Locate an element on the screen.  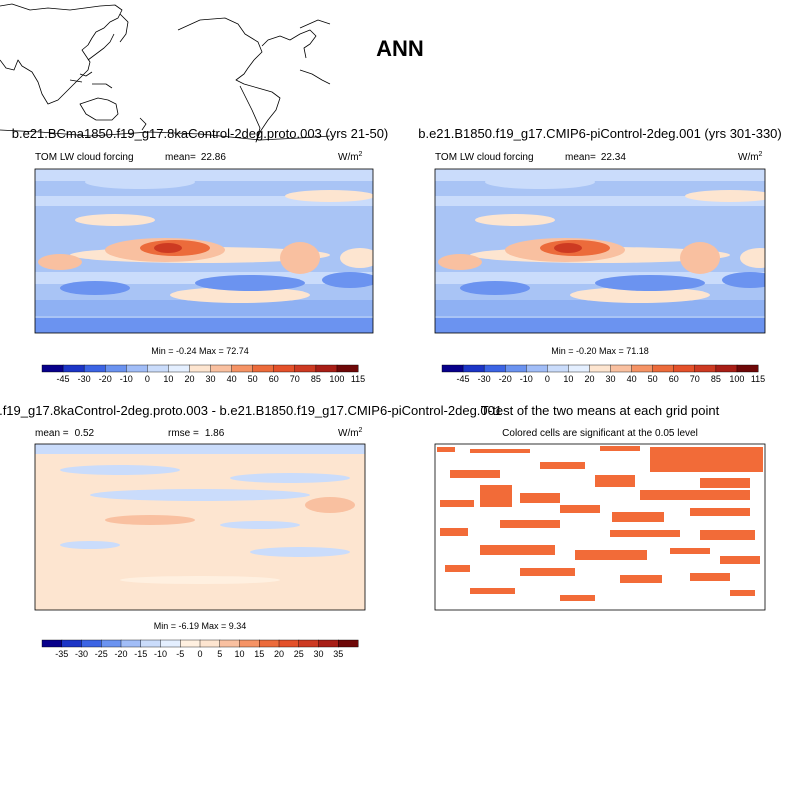
panel-2-map-frame is located at coordinates (600, 251).